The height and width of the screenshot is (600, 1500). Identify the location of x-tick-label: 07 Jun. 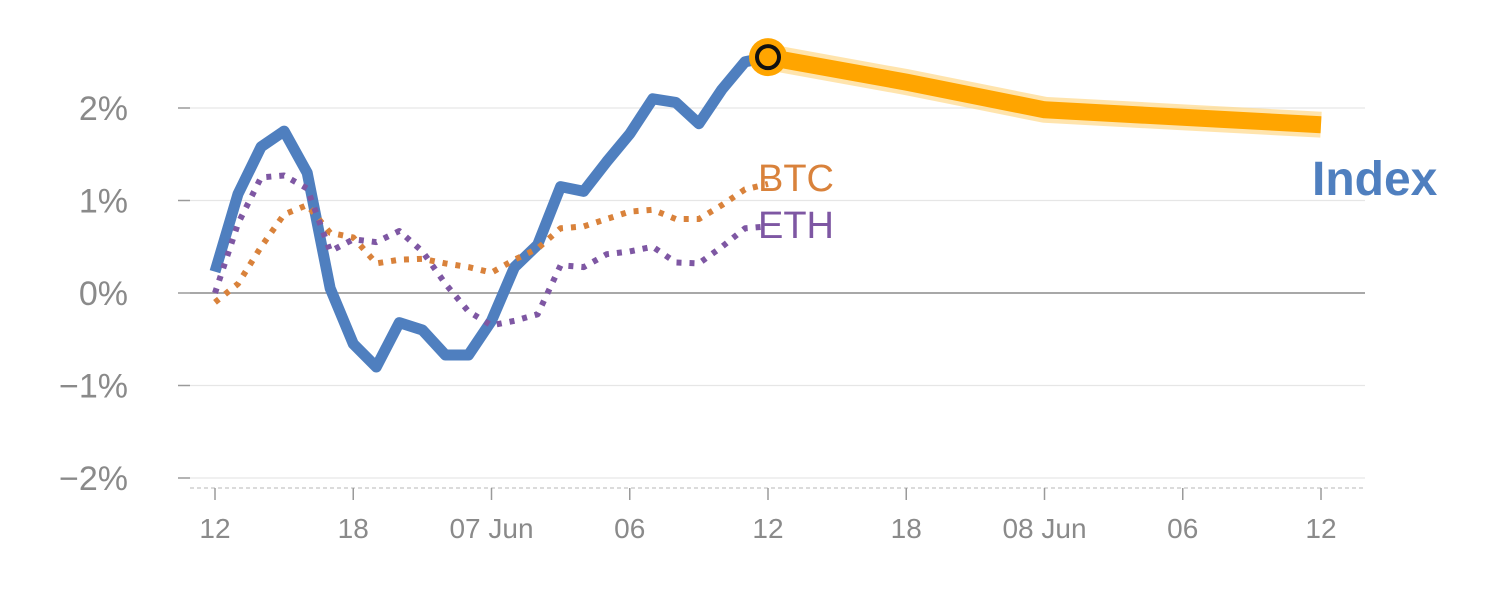
(491, 528).